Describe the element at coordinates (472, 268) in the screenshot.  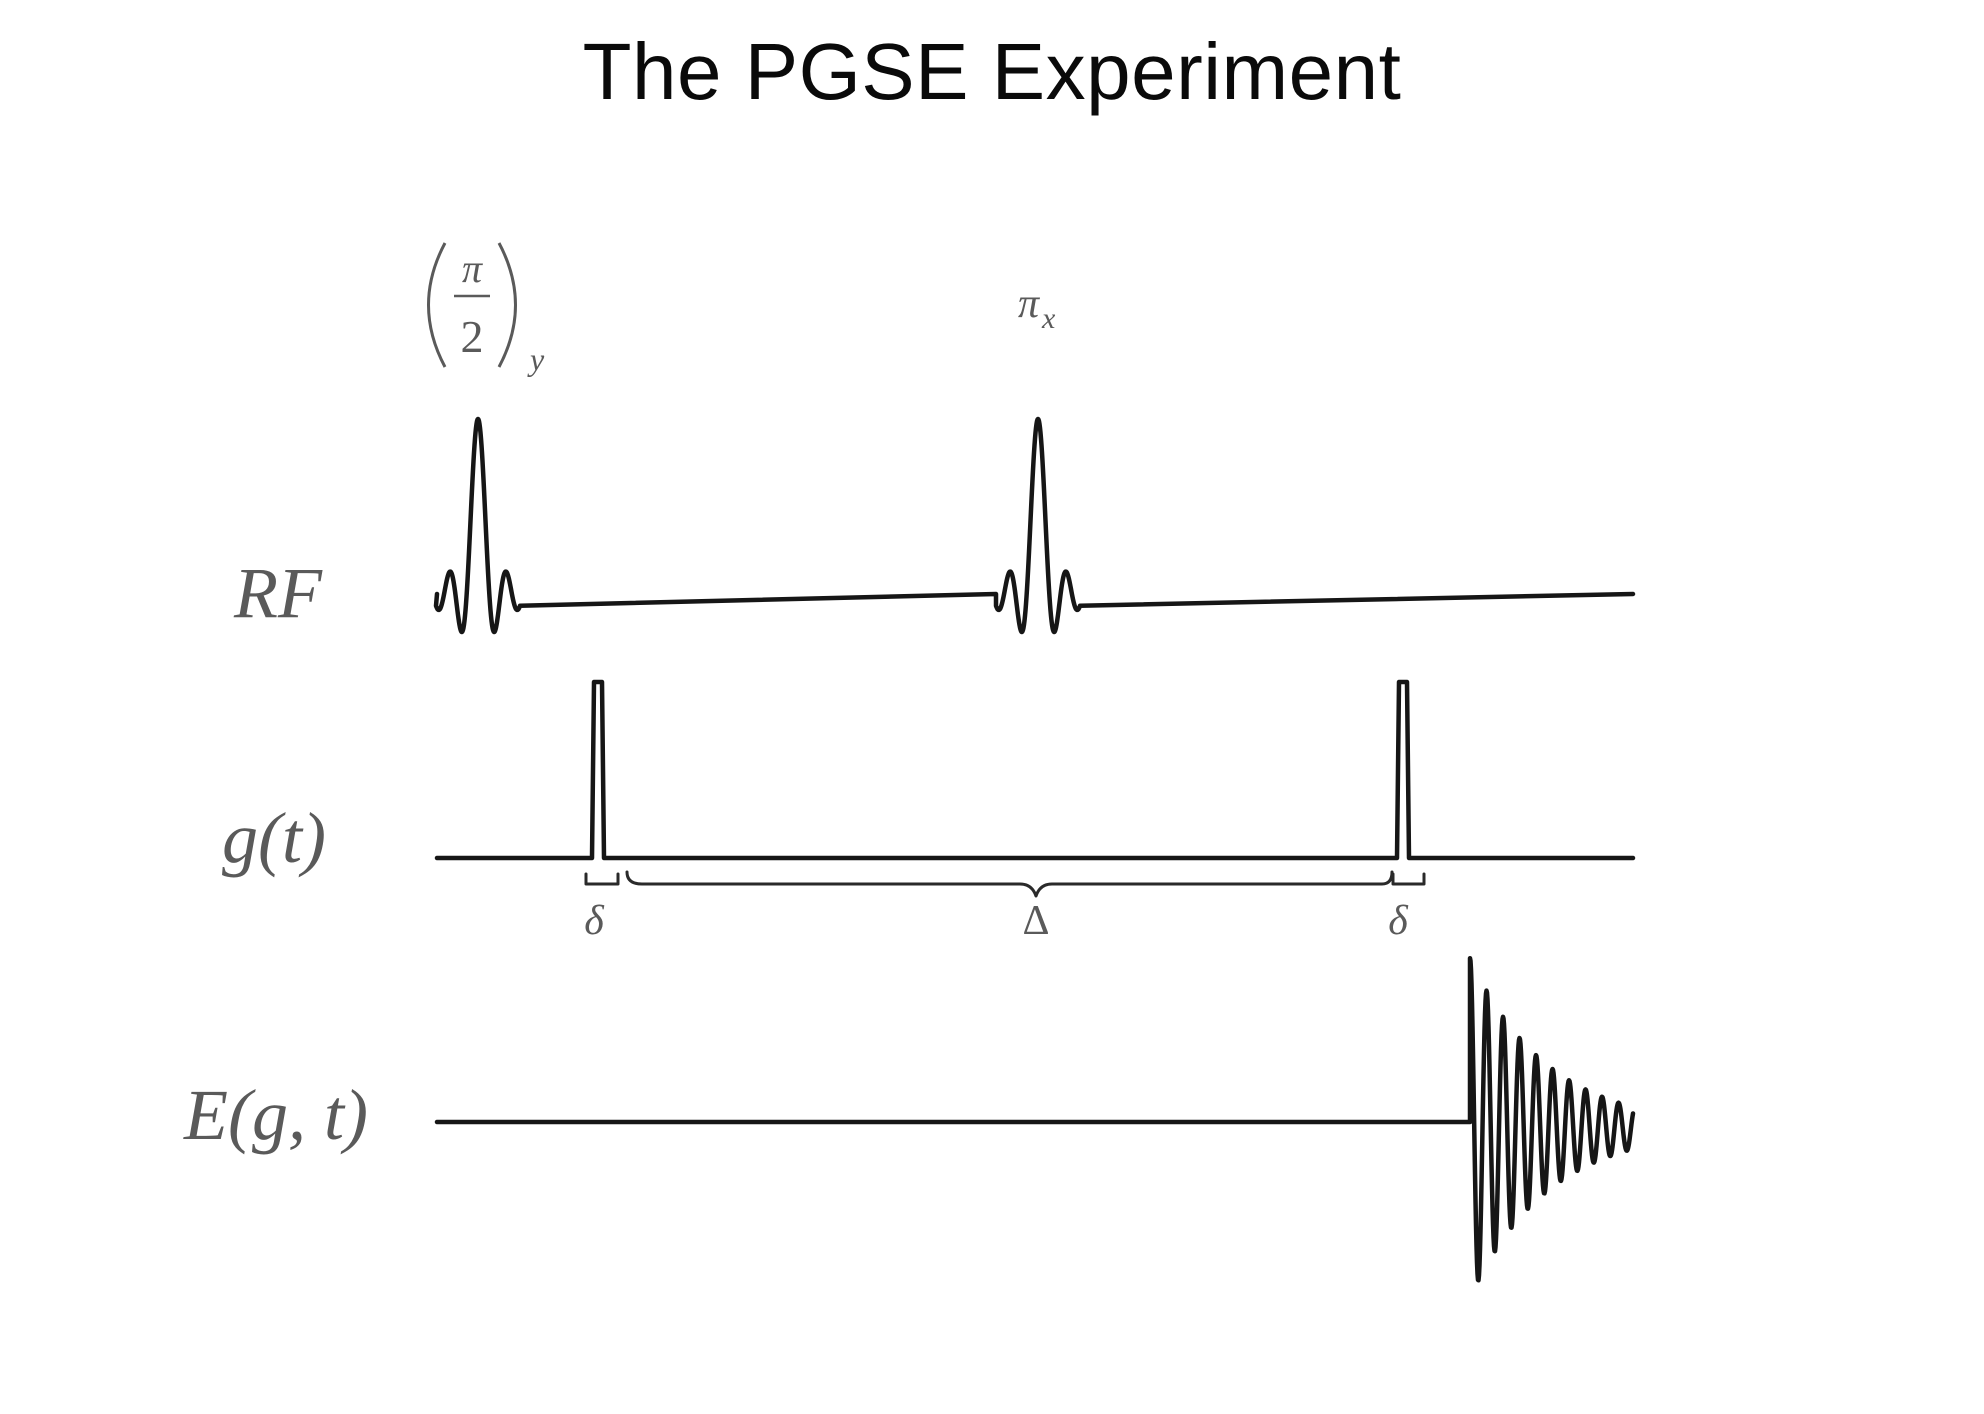
I see `excitation-numerator: π` at that location.